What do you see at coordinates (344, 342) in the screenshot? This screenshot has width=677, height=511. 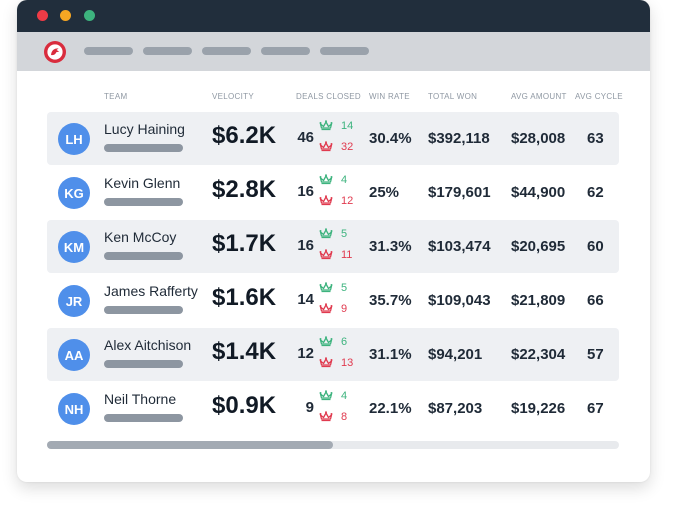 I see `deals-won-count: 6` at bounding box center [344, 342].